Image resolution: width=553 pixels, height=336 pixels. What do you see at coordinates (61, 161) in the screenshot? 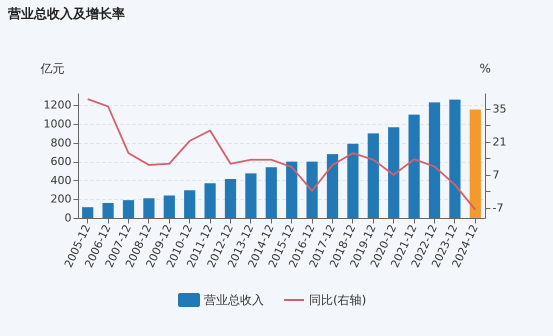
I see `y-tick-label: 600` at bounding box center [61, 161].